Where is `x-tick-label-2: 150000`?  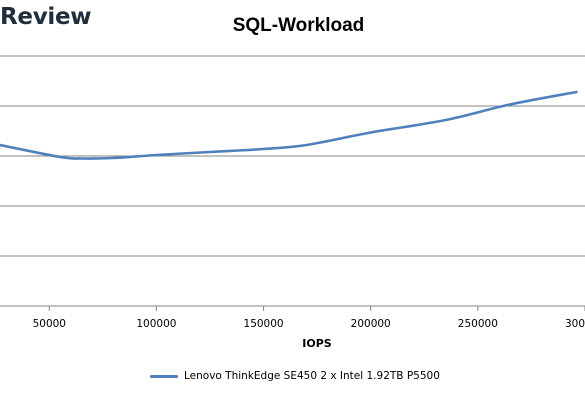
x-tick-label-2: 150000 is located at coordinates (264, 324).